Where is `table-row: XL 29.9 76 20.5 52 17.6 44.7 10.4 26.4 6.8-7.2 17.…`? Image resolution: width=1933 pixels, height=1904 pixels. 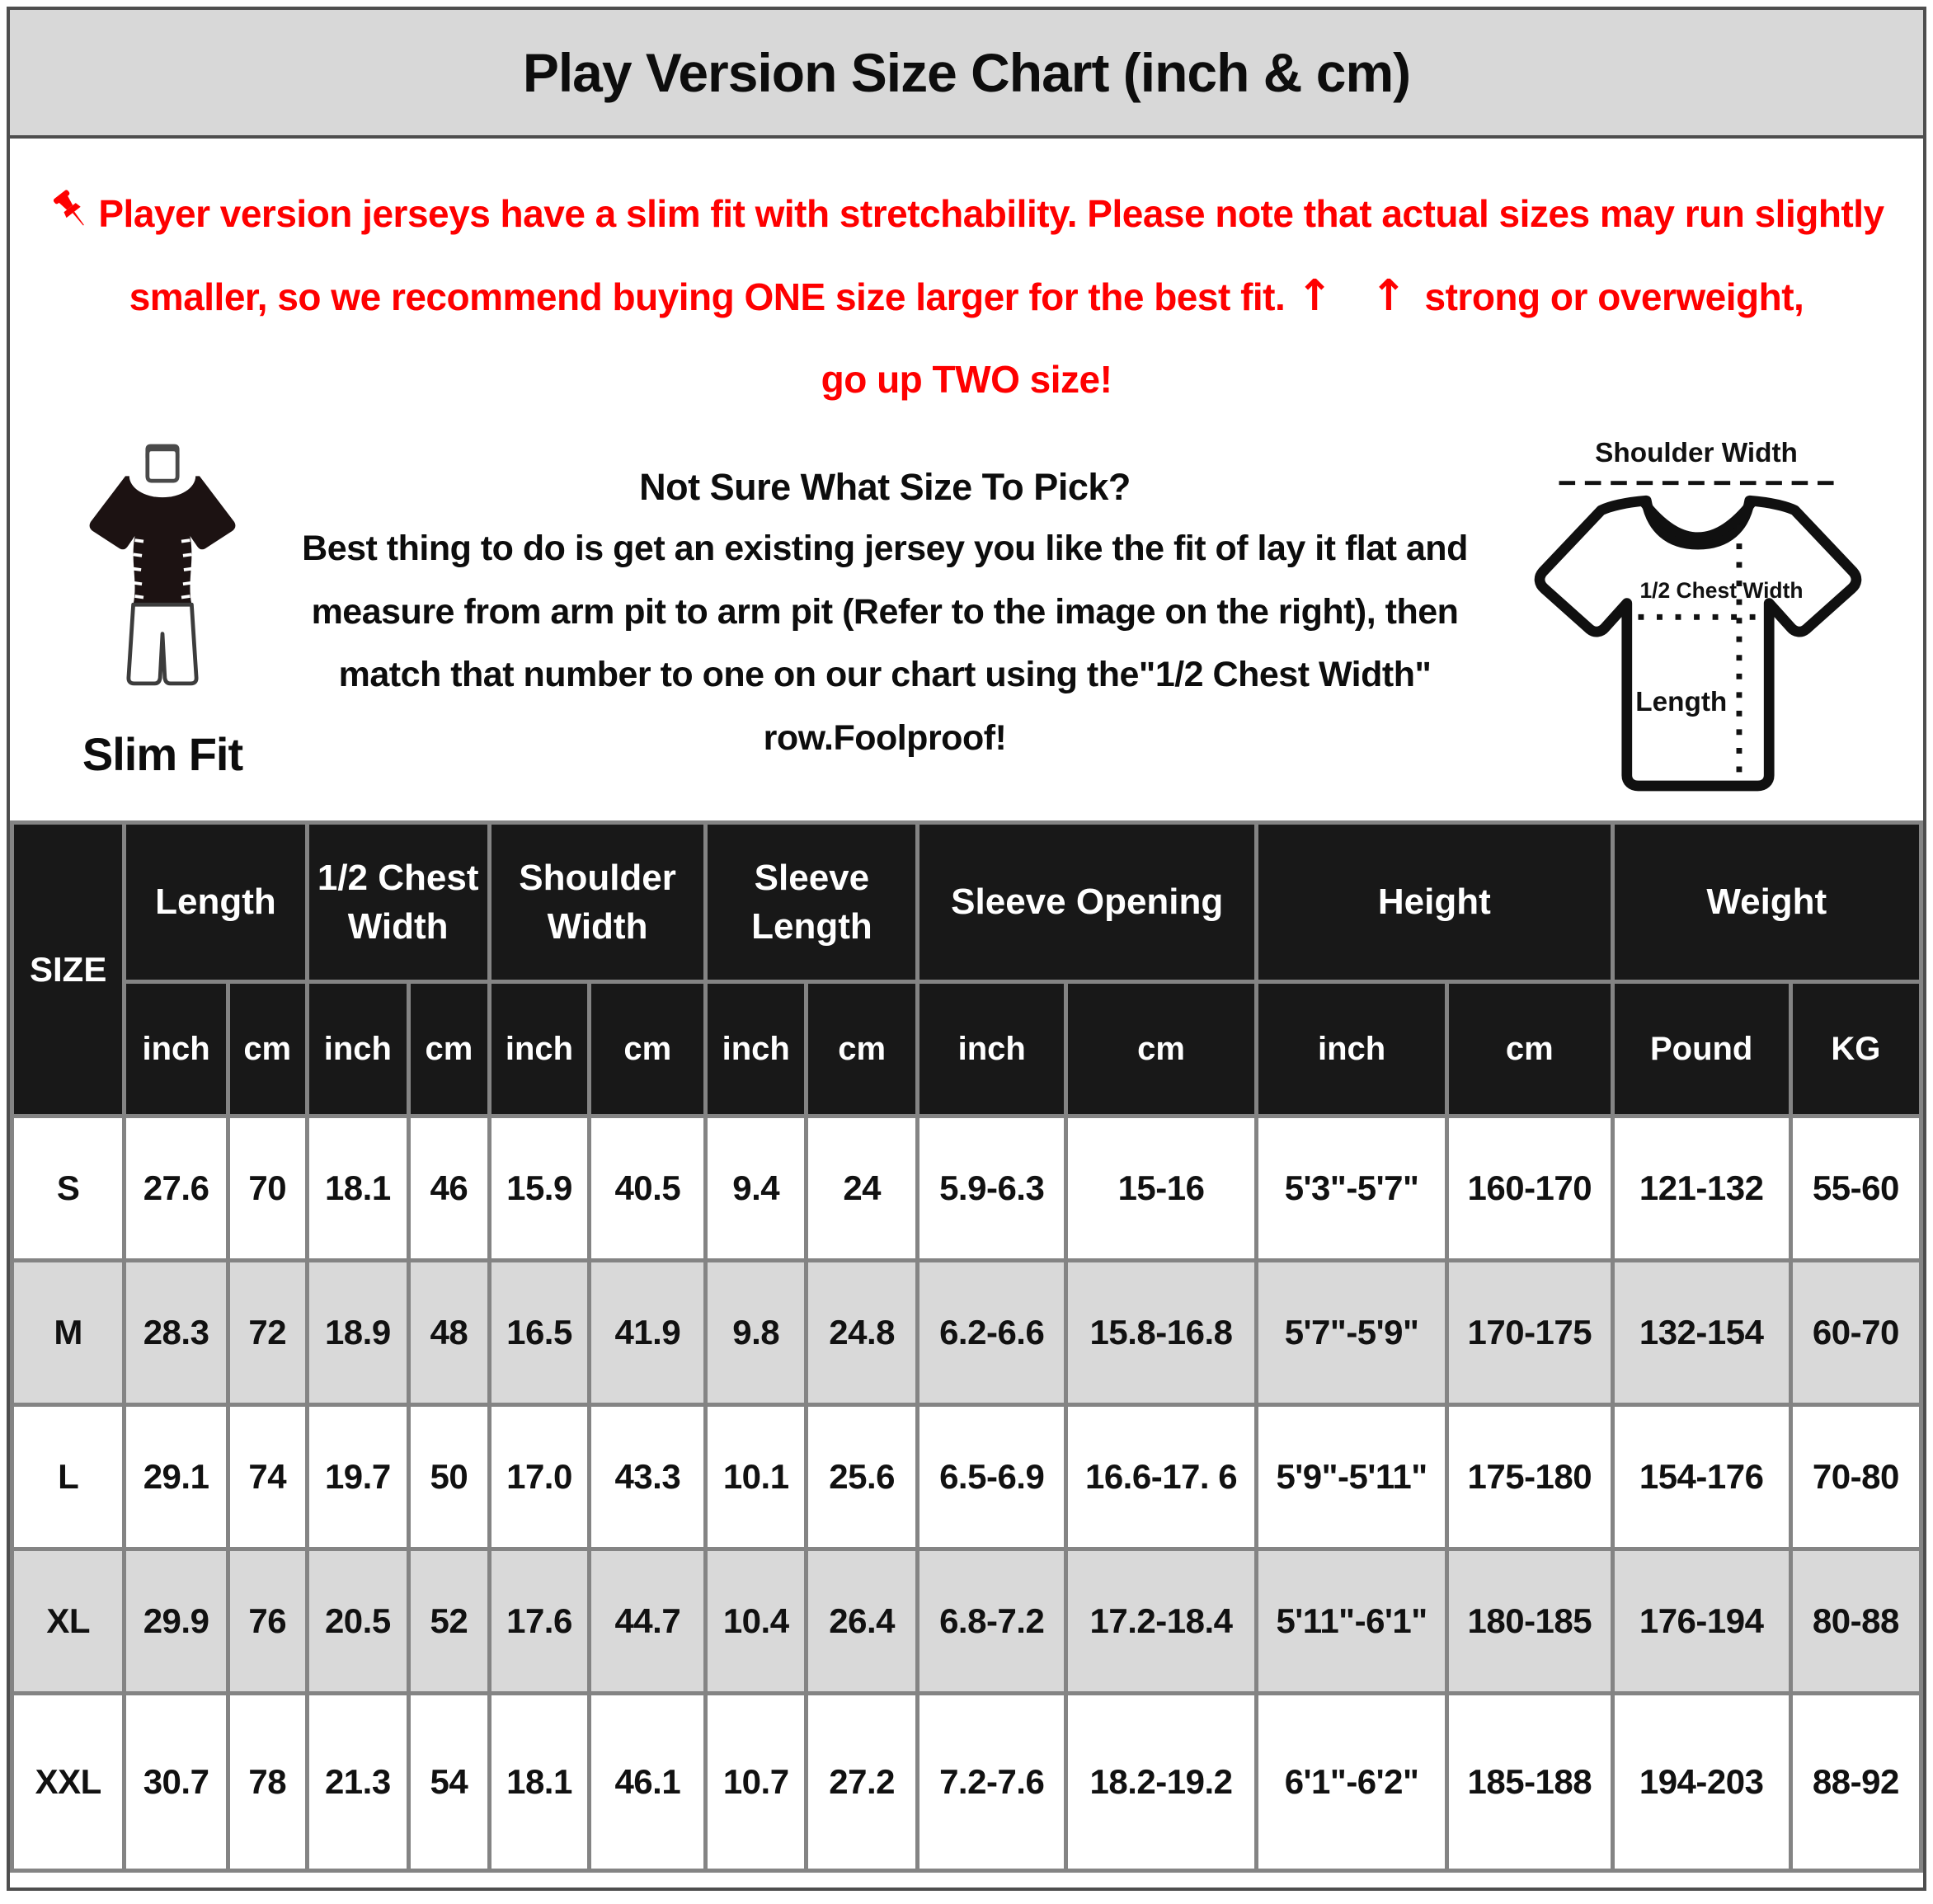
table-row: XL 29.9 76 20.5 52 17.6 44.7 10.4 26.4 6.8-7.2 17.… is located at coordinates (966, 1621).